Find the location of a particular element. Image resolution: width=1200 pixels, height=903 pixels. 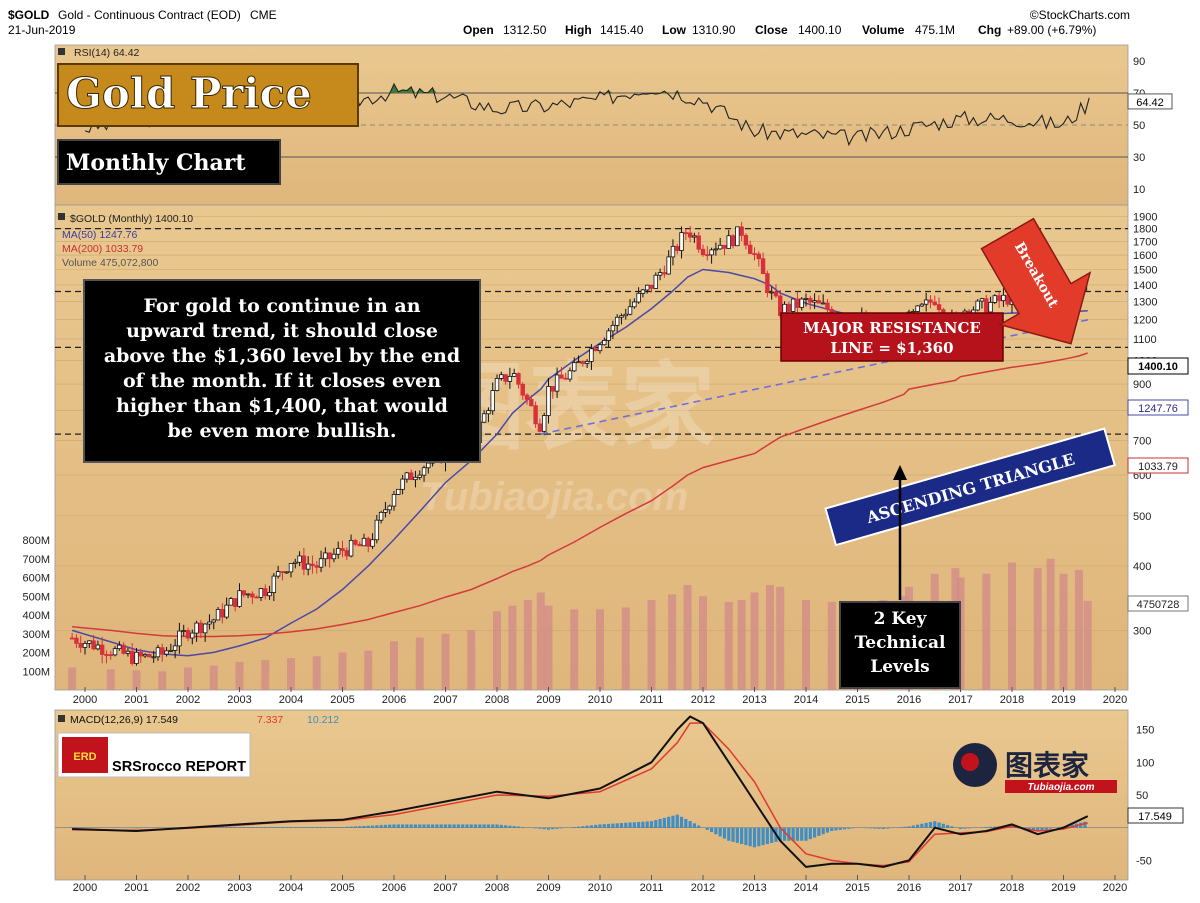

volume-legend: Volume 475,072,800 is located at coordinates (110, 263).